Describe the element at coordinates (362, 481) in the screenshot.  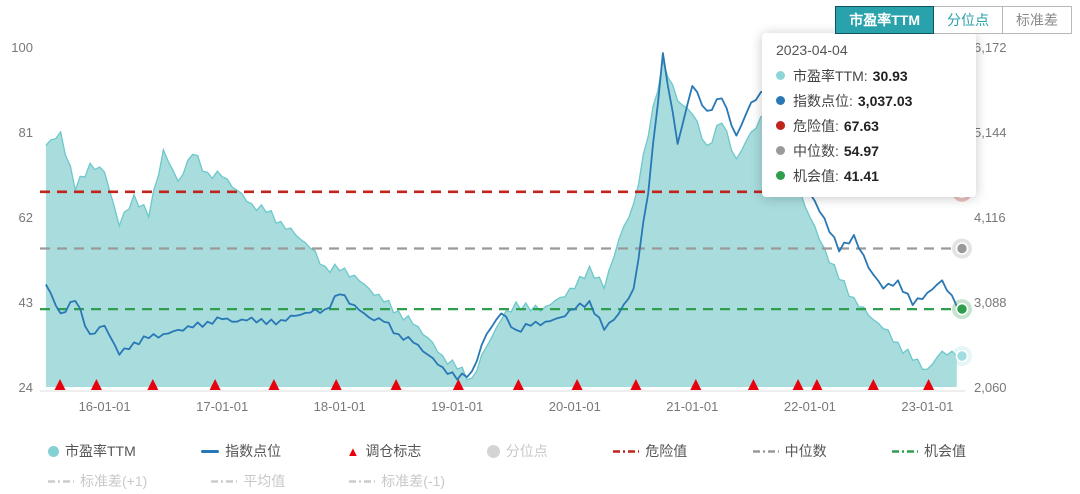
I see `std-minus1-dashdot-icon` at that location.